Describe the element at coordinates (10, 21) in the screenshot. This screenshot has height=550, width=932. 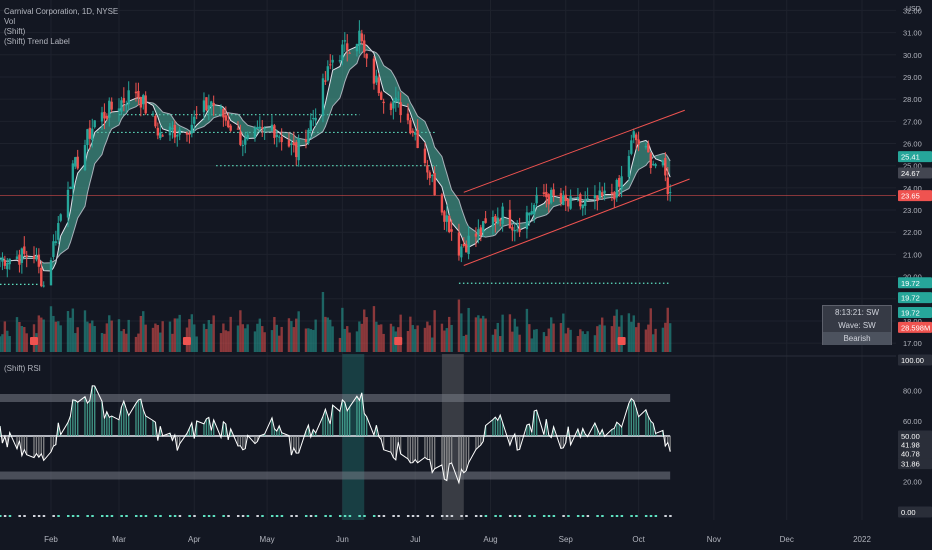
I see `indicator-vol: Vol` at that location.